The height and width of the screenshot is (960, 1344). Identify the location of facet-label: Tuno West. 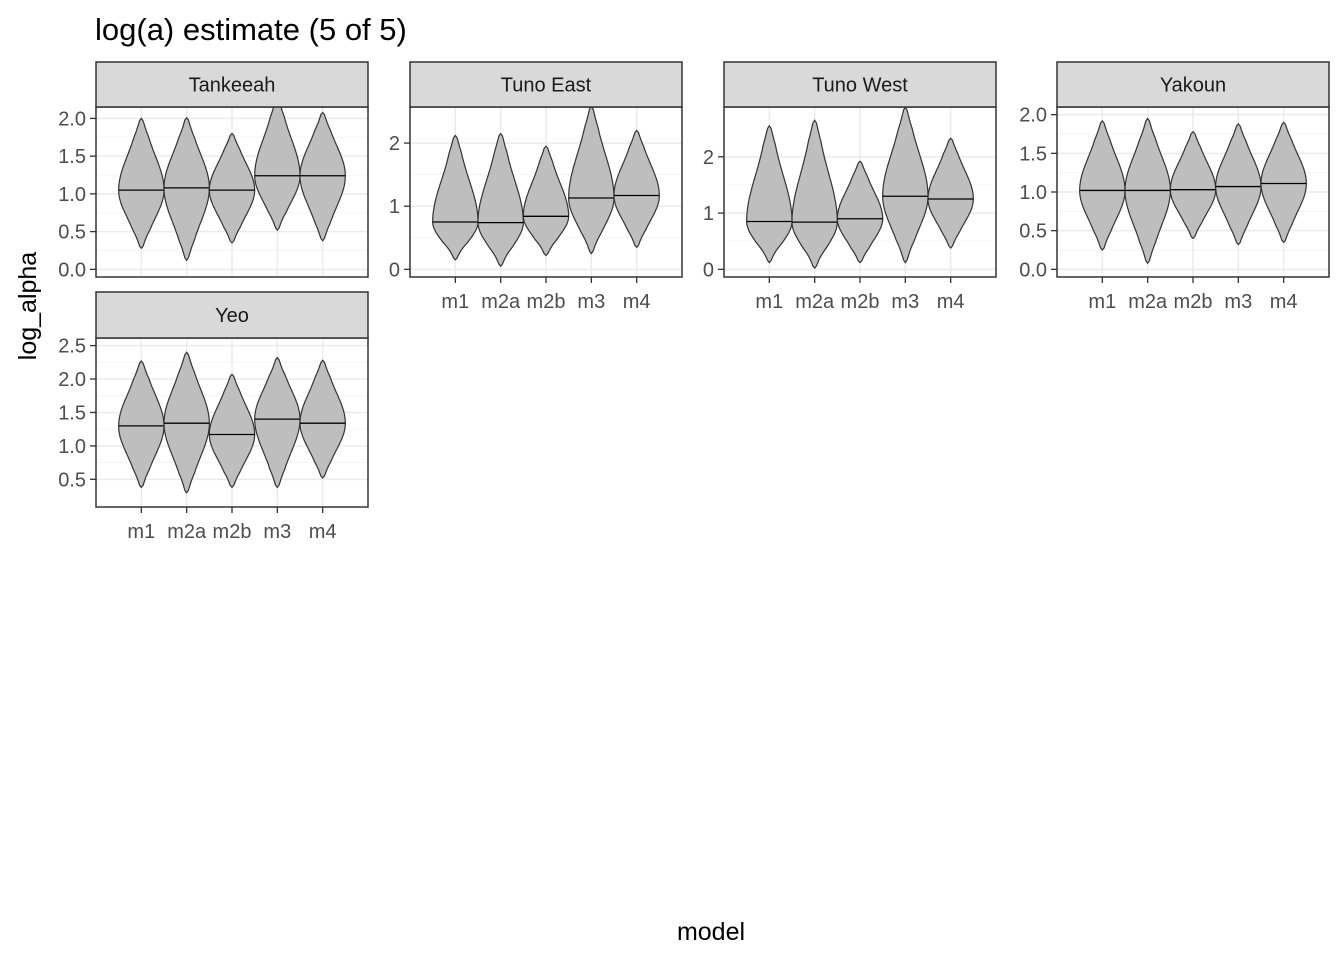
(860, 86).